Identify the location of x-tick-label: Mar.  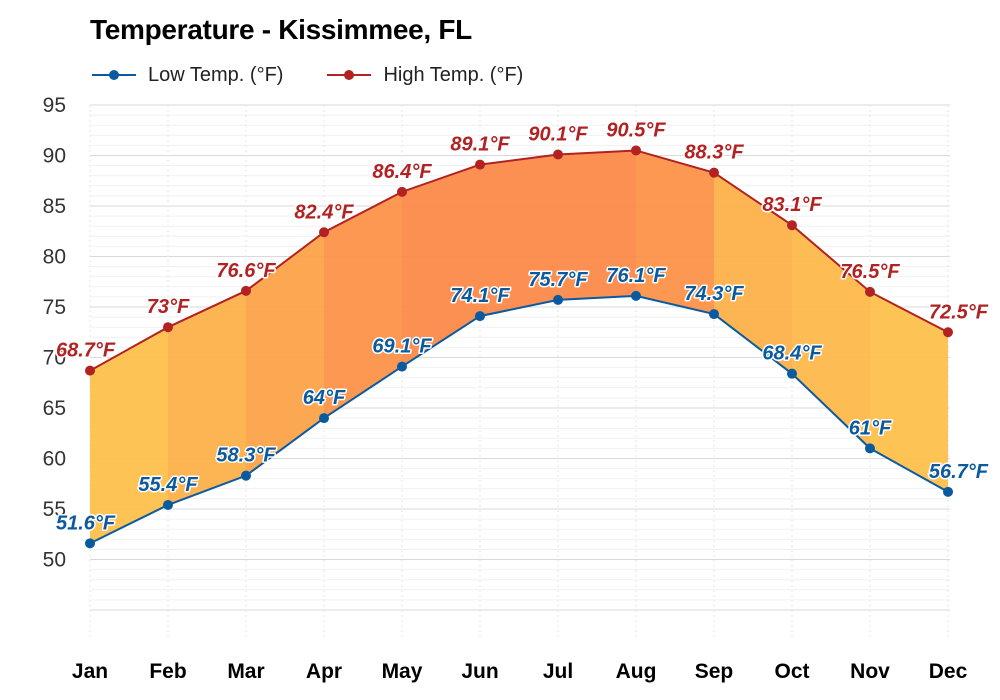
(245, 671).